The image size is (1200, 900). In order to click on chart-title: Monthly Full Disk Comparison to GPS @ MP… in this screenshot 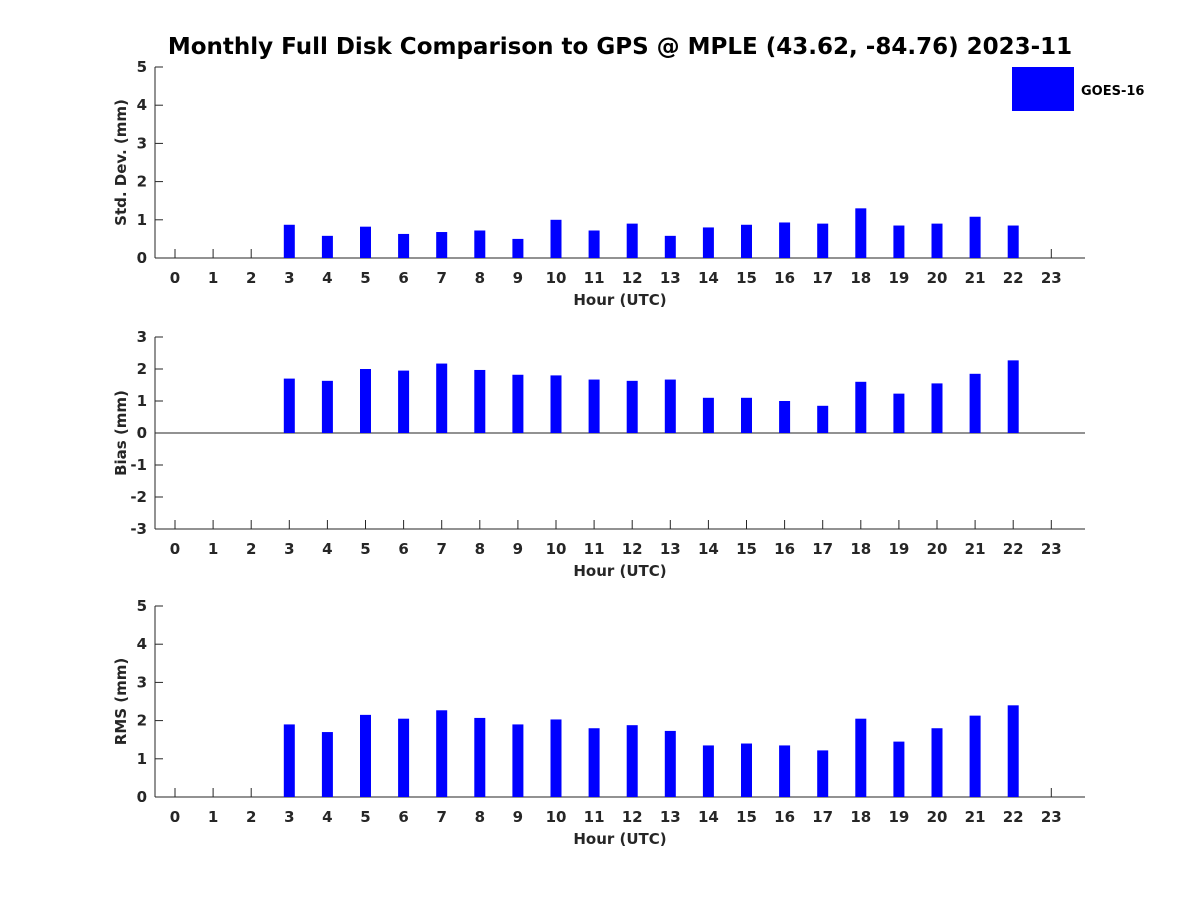, I will do `click(620, 47)`.